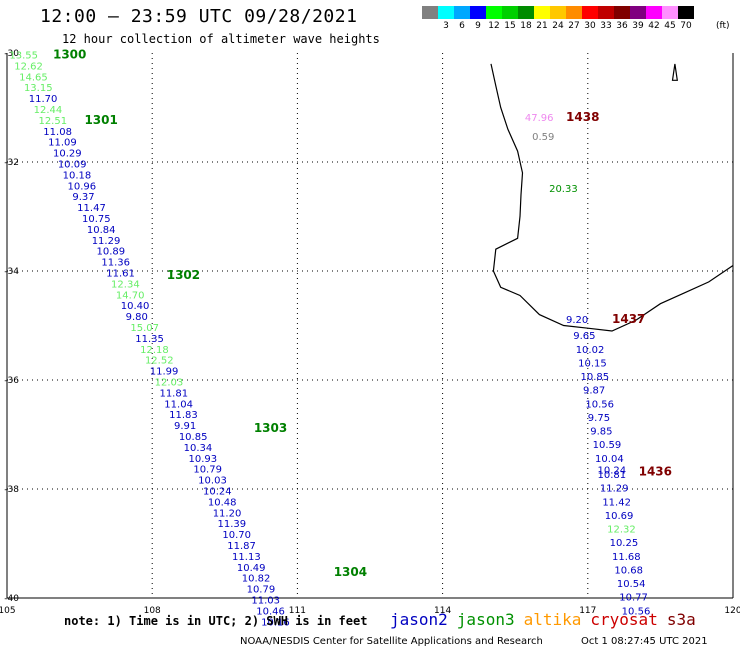 The height and width of the screenshot is (650, 740). I want to click on legend-swatch: 21, so click(542, 18).